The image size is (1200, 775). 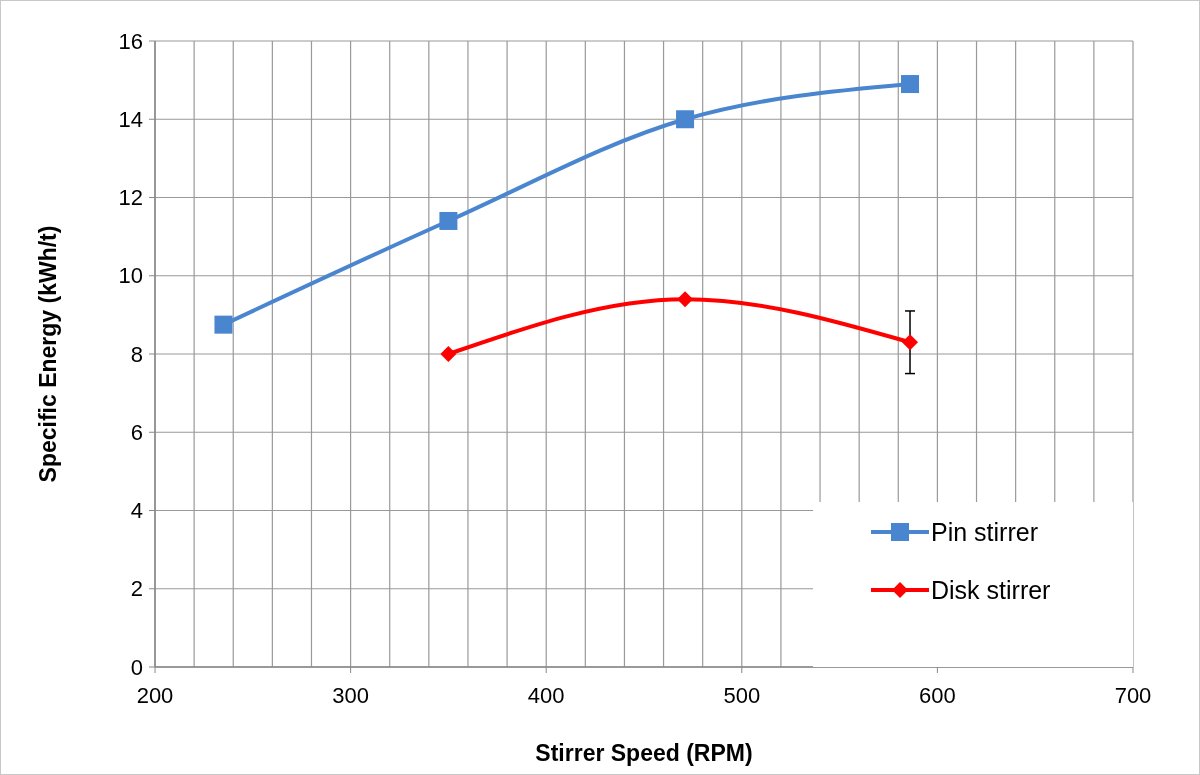 I want to click on y-tick-label: 0, so click(x=136, y=667).